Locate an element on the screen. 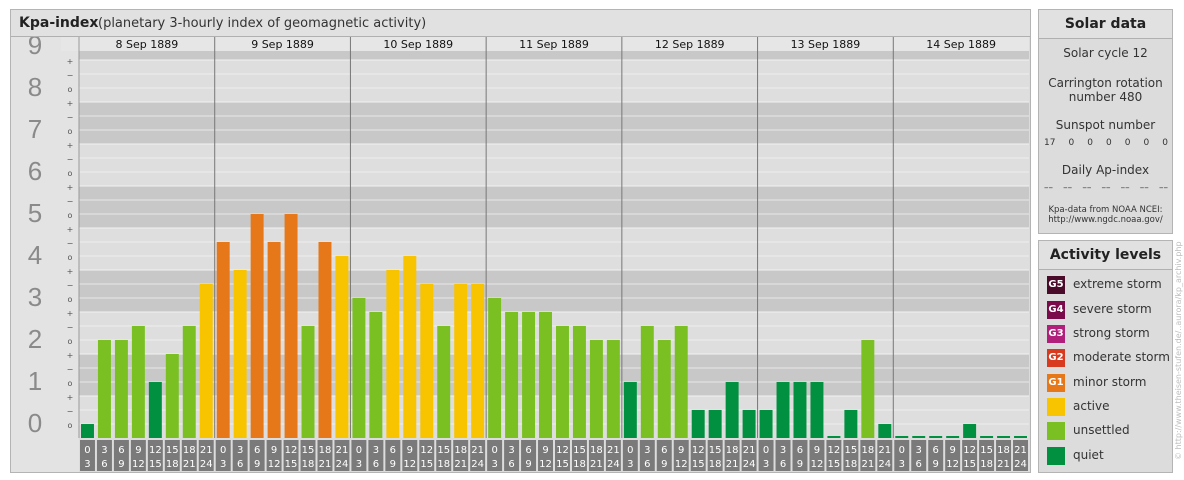 This screenshot has height=480, width=1184. y-subtick-label: o is located at coordinates (70, 215).